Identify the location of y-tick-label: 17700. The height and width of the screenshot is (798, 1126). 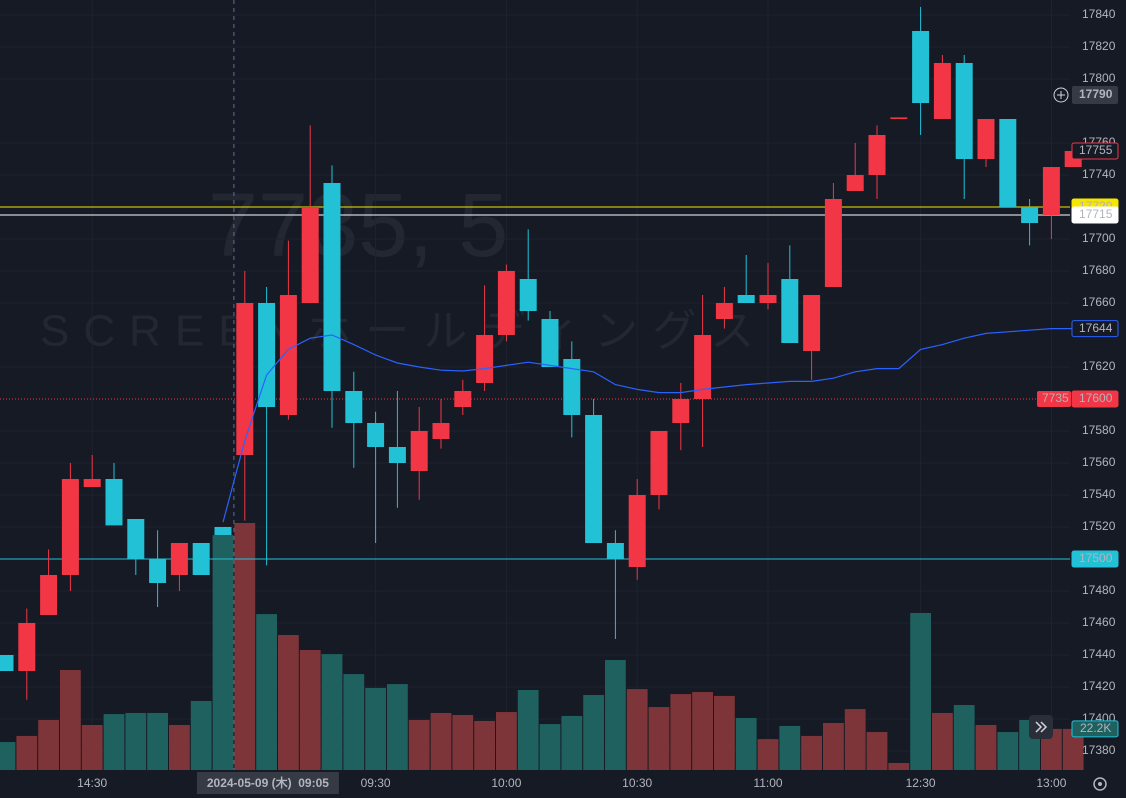
(1099, 238).